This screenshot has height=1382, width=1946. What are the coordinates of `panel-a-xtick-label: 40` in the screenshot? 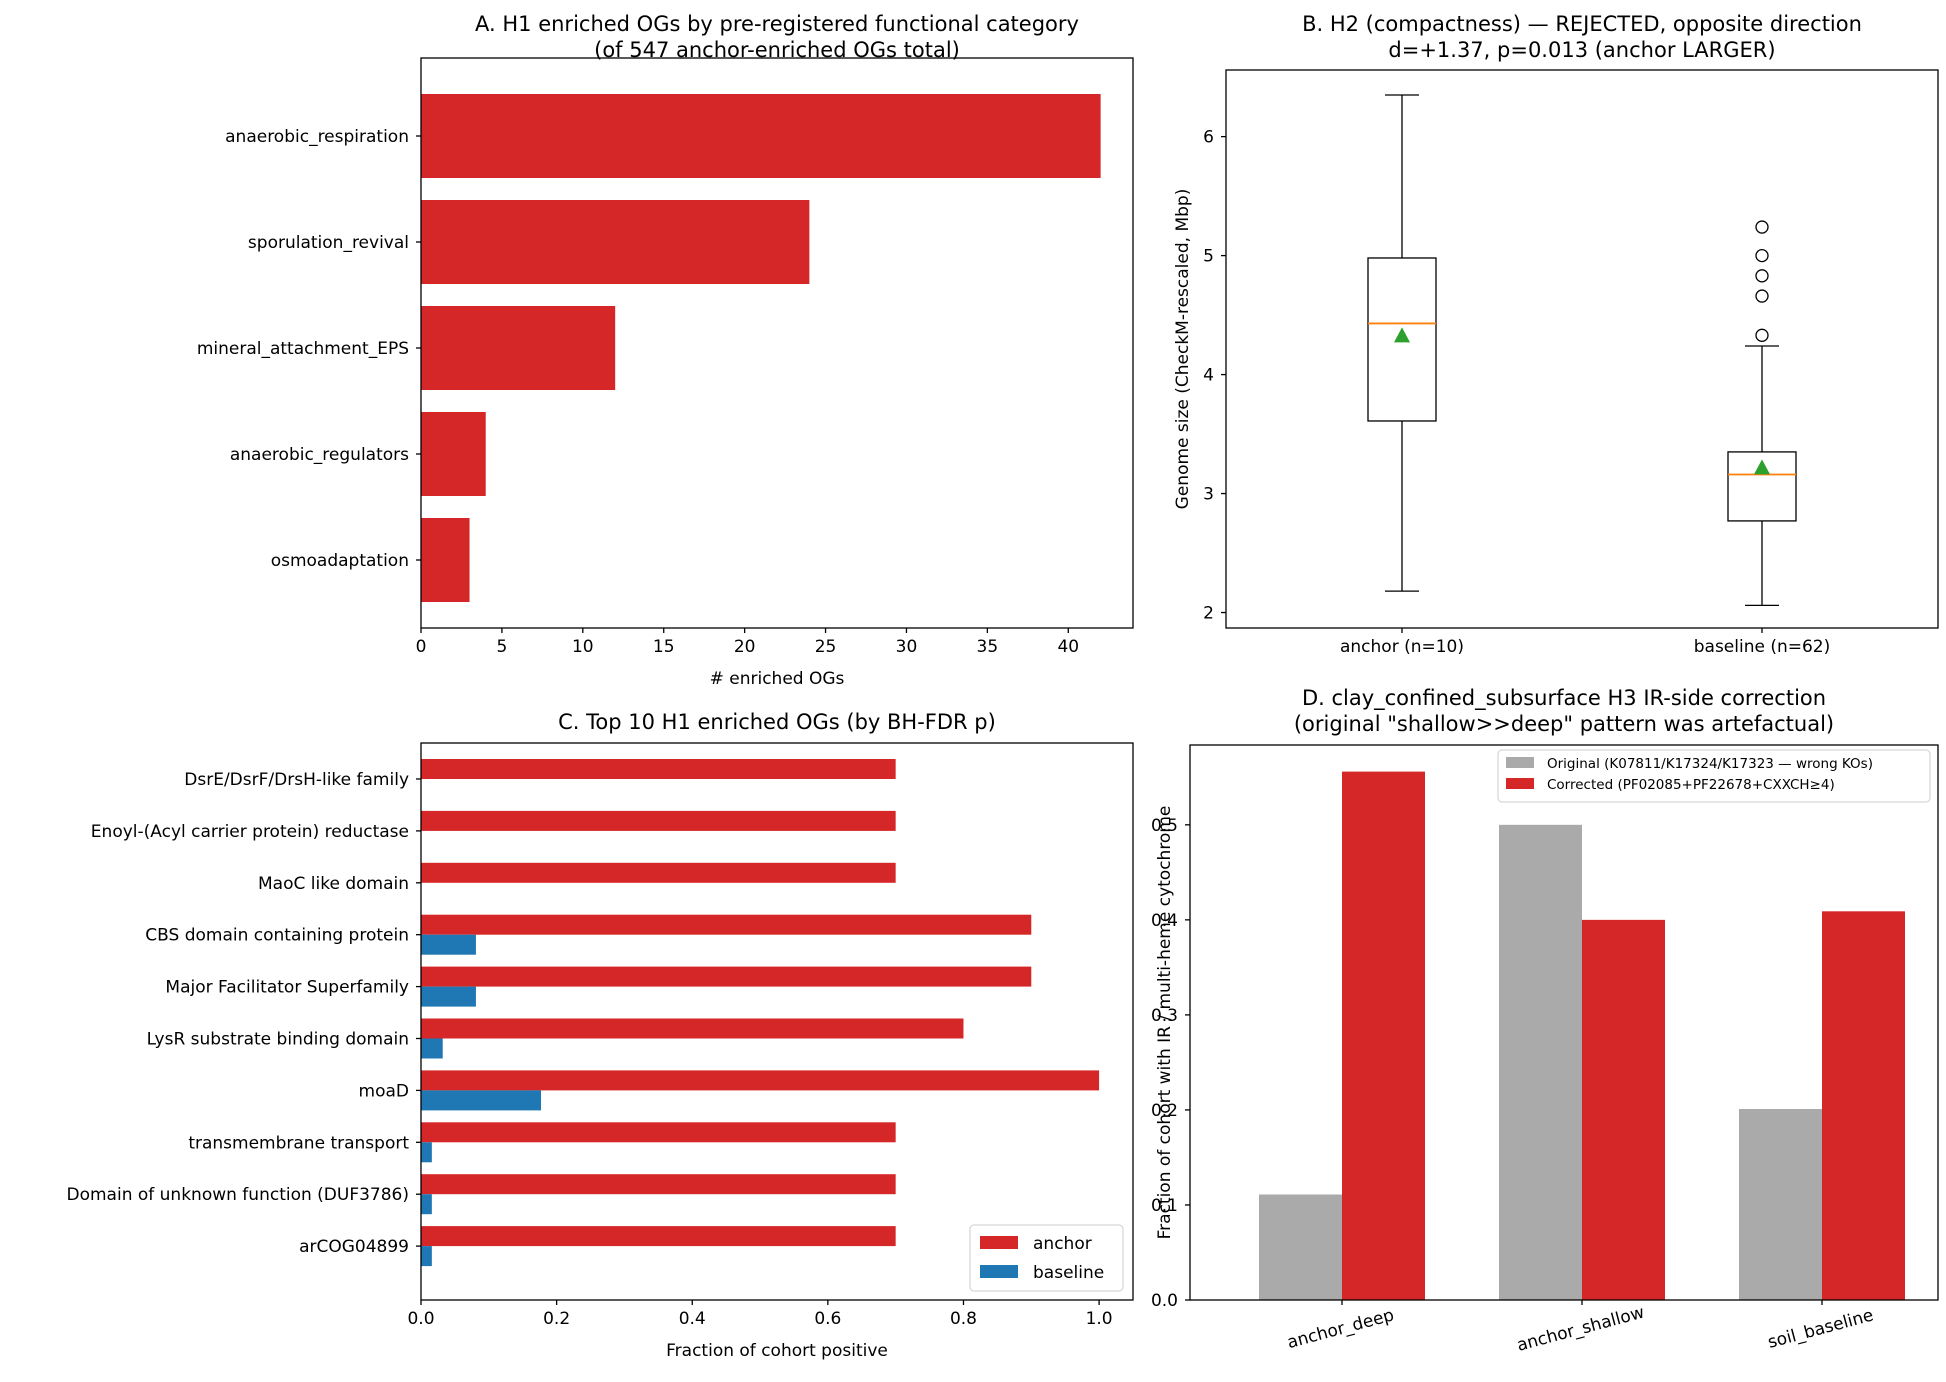 It's located at (1068, 647).